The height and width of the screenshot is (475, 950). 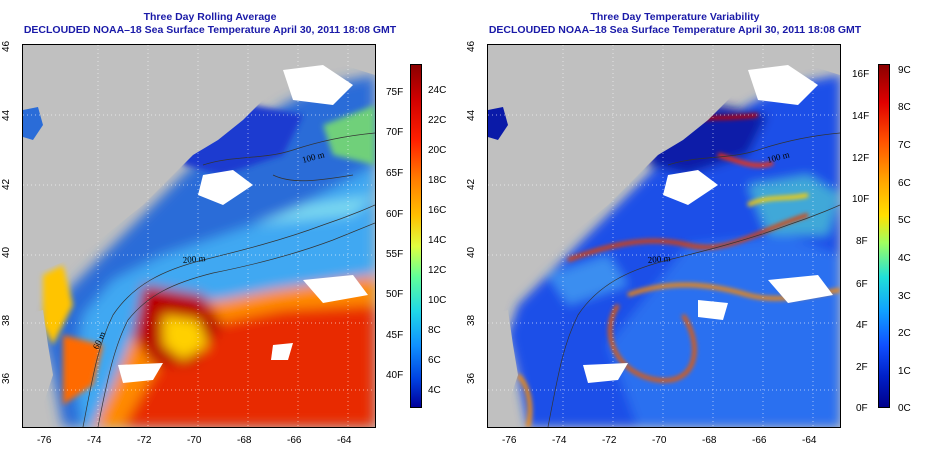 What do you see at coordinates (395, 375) in the screenshot?
I see `colorbar-label-f: 40F` at bounding box center [395, 375].